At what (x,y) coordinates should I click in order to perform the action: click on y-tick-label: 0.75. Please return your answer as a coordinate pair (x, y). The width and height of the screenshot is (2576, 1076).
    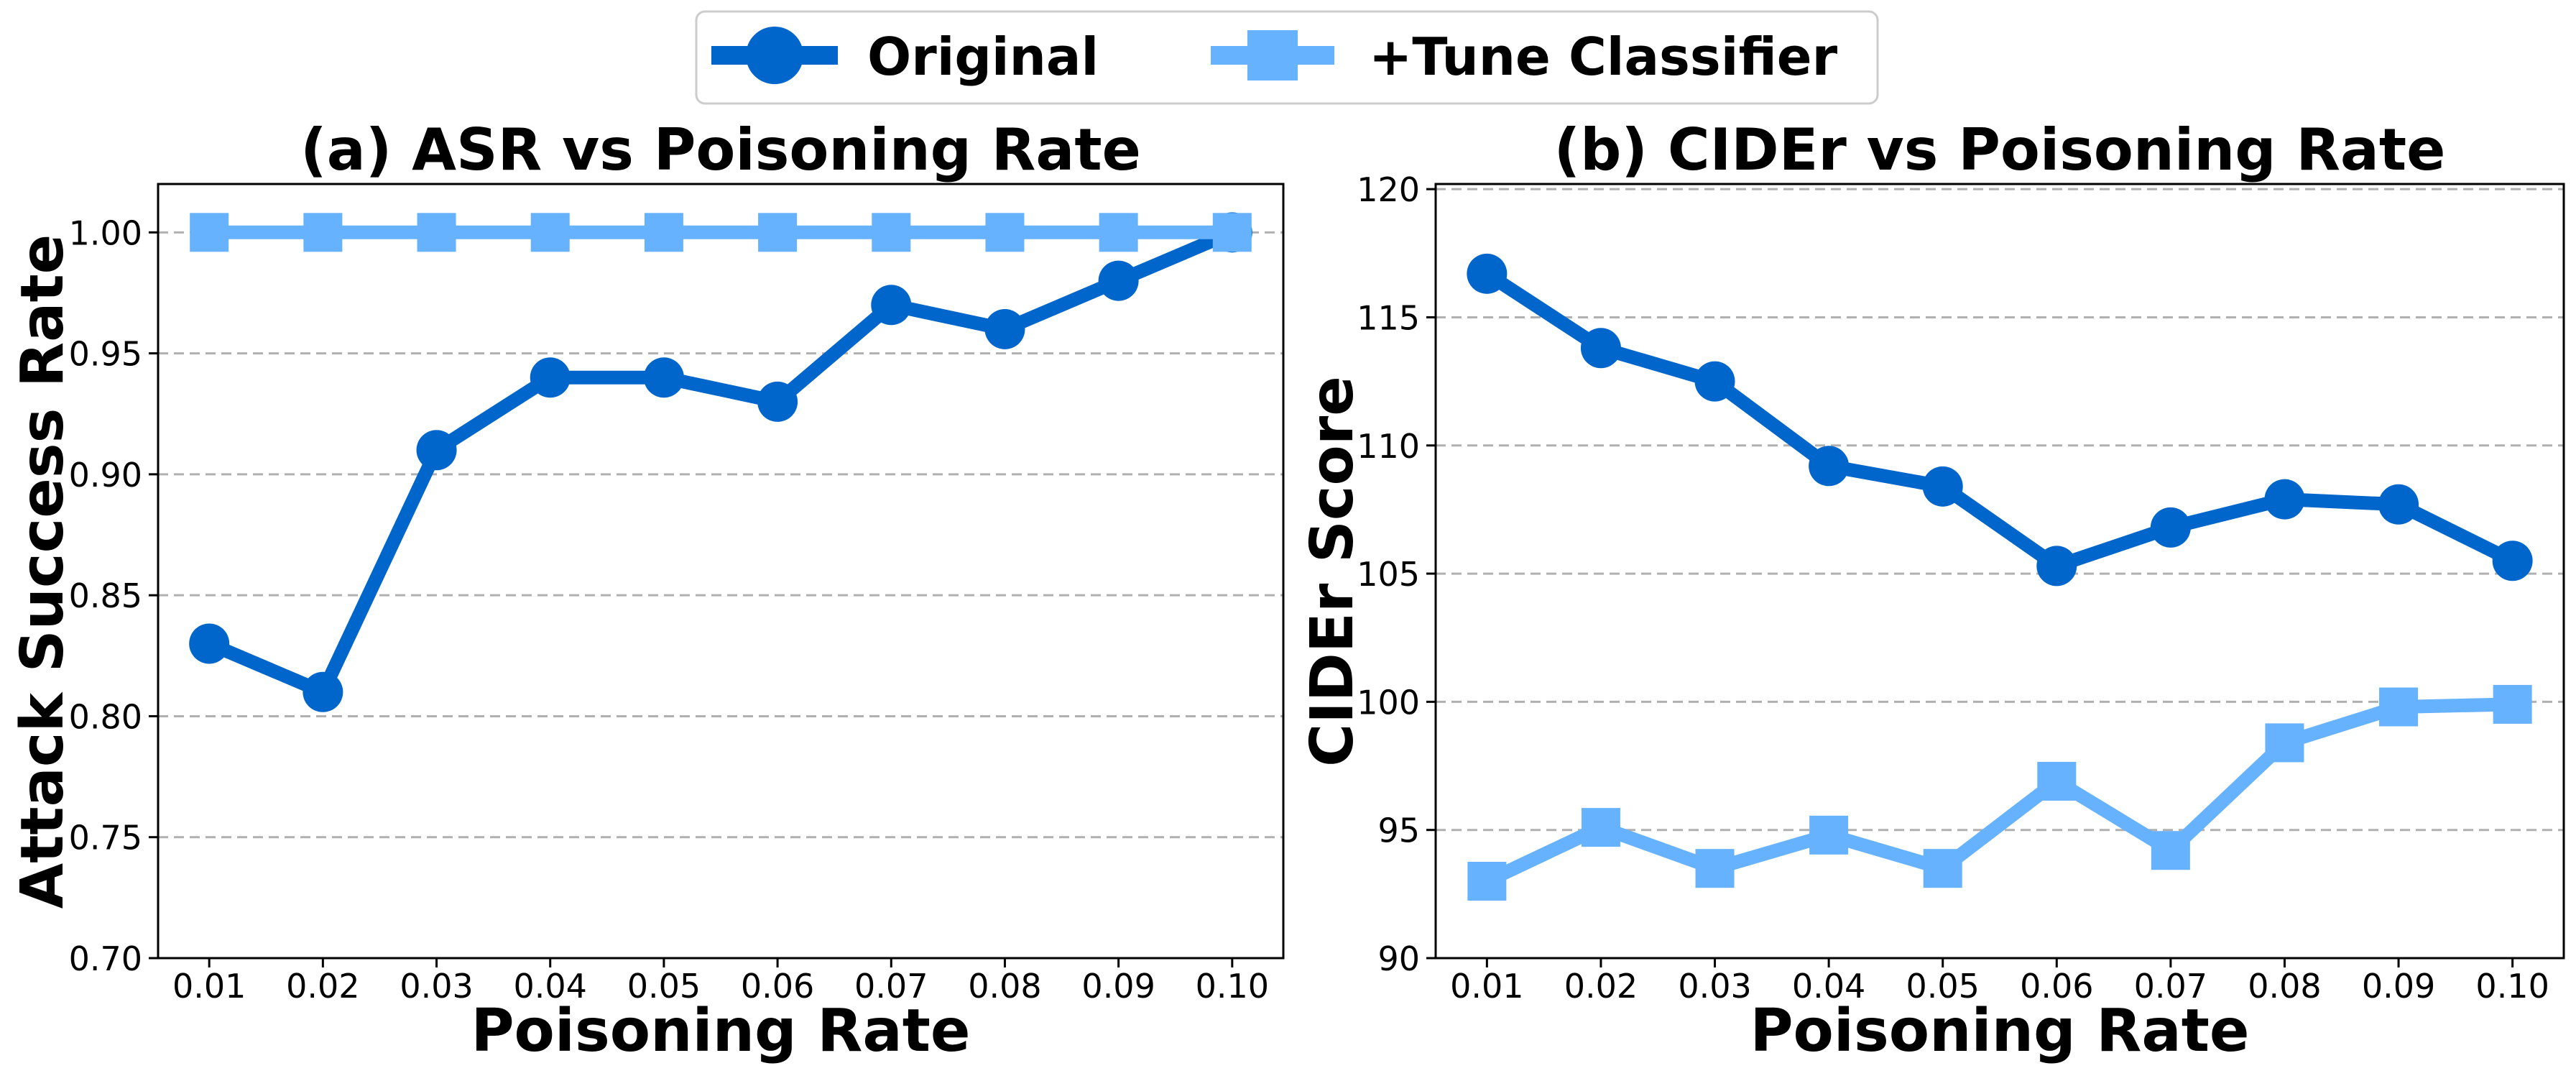
    Looking at the image, I should click on (106, 838).